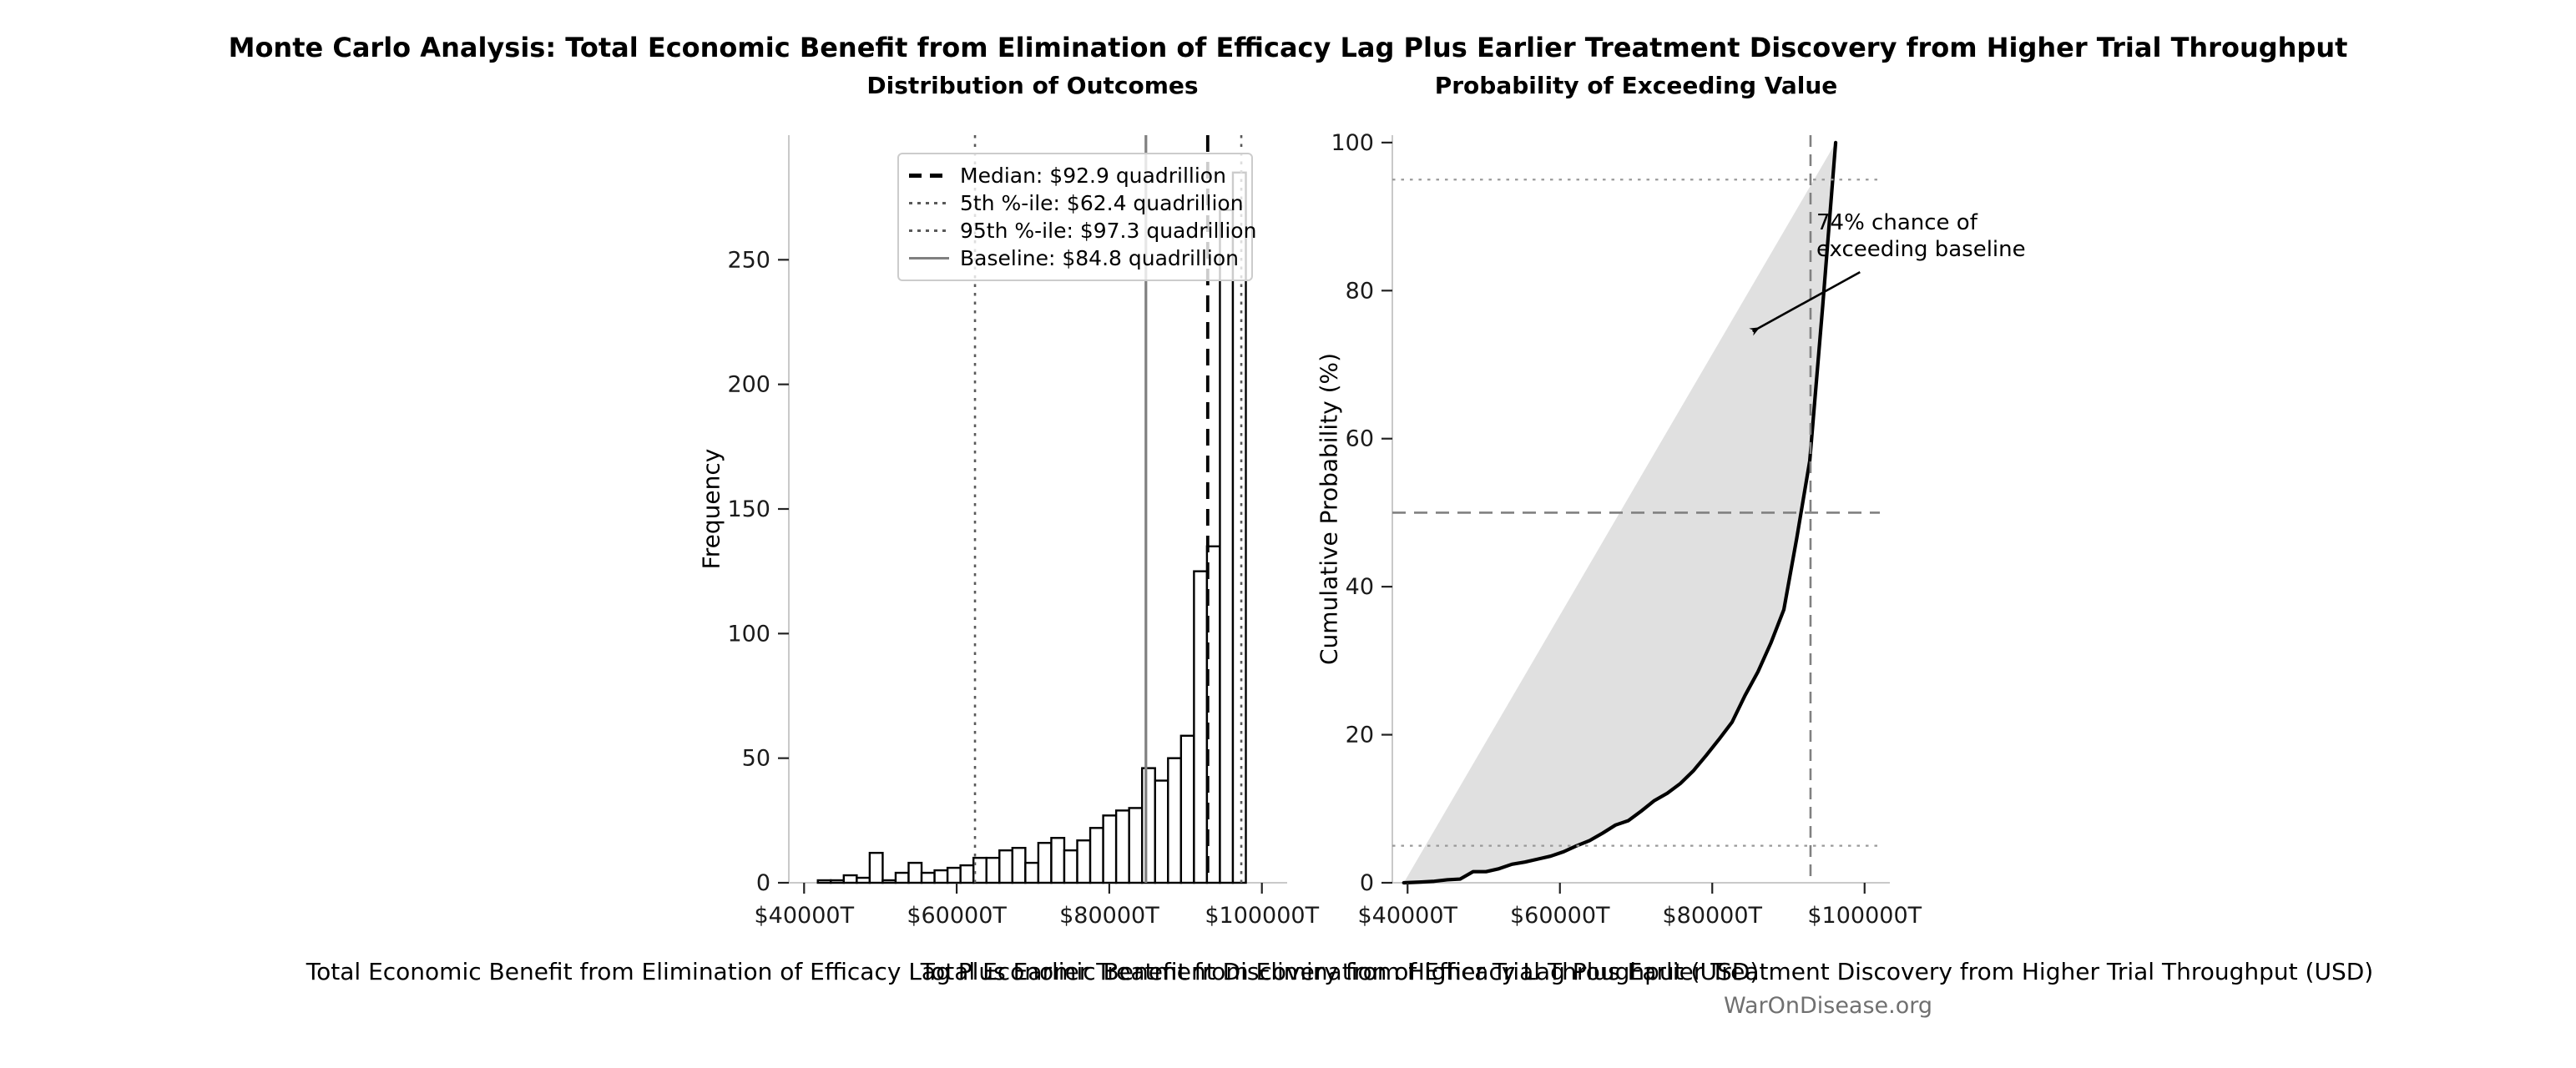  I want to click on right-plot-title: Probability of Exceeding Value, so click(1636, 85).